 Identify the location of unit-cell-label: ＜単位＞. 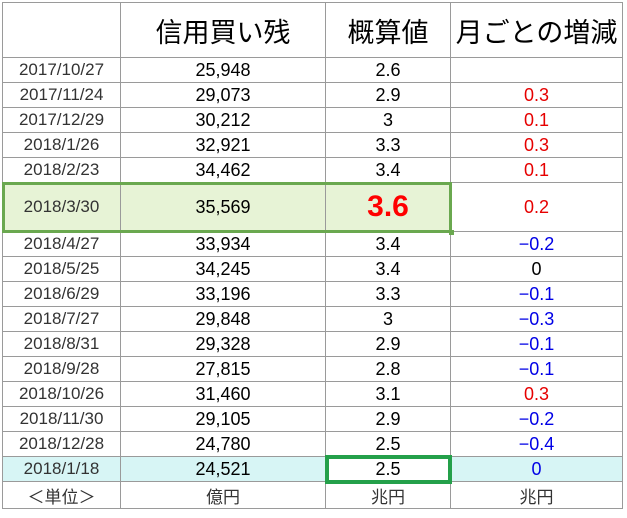
(61, 495).